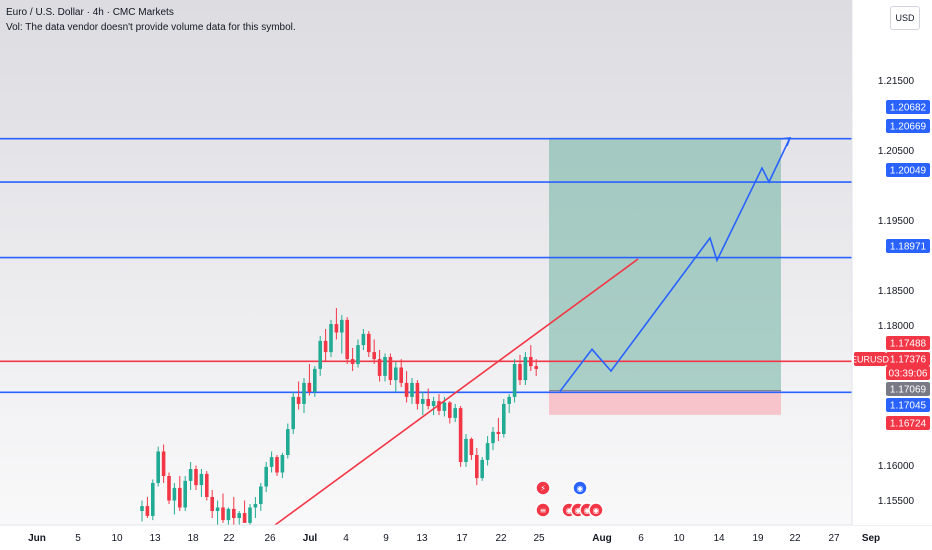  I want to click on y-axis-background, so click(892, 262).